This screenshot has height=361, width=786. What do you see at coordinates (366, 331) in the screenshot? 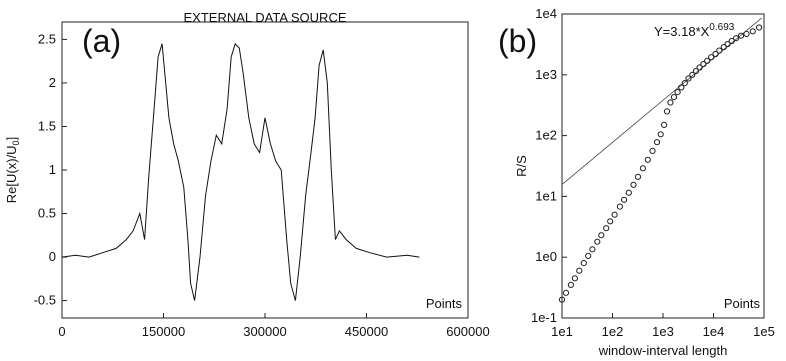
I see `panel-a-x-tick-label: 450000` at bounding box center [366, 331].